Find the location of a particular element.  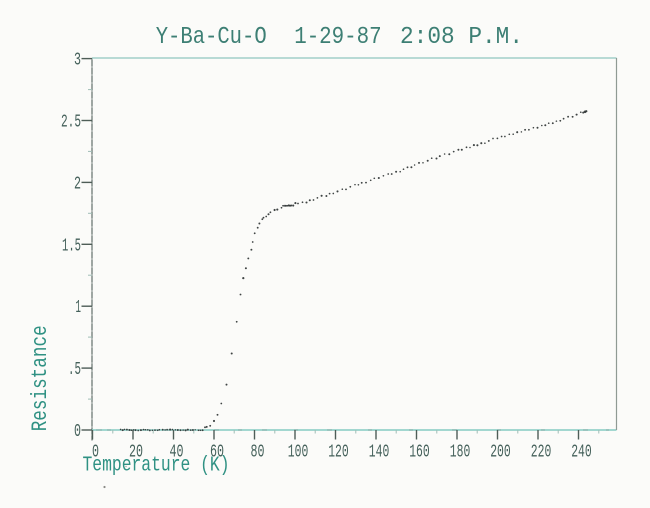

svg-text: .5 is located at coordinates (74, 370).